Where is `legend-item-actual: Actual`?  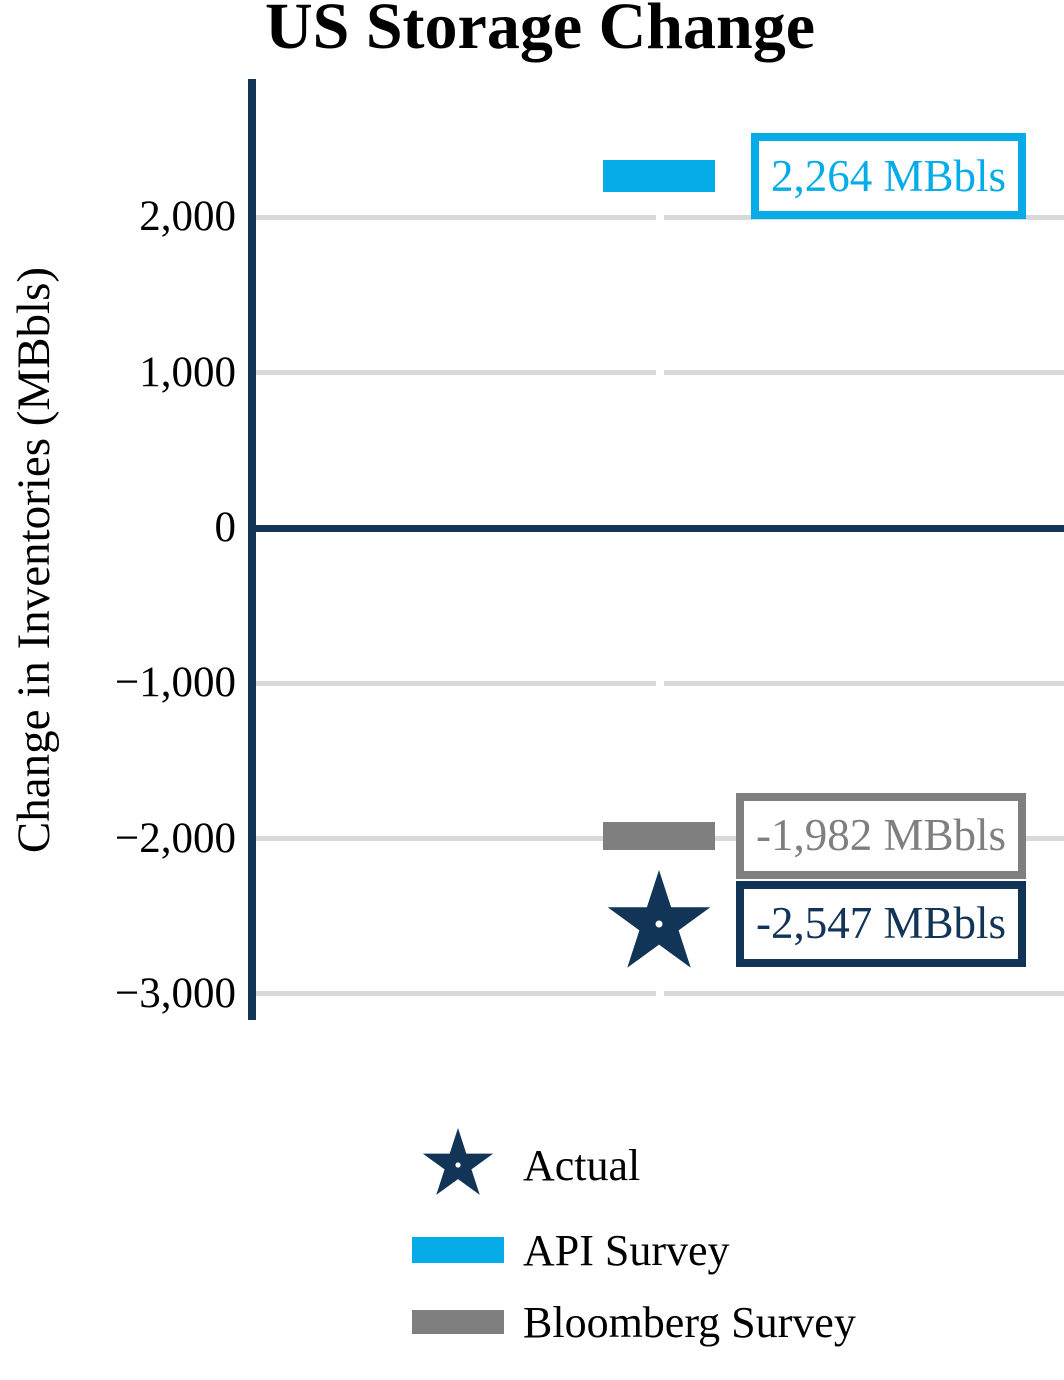
legend-item-actual: Actual is located at coordinates (630, 1165).